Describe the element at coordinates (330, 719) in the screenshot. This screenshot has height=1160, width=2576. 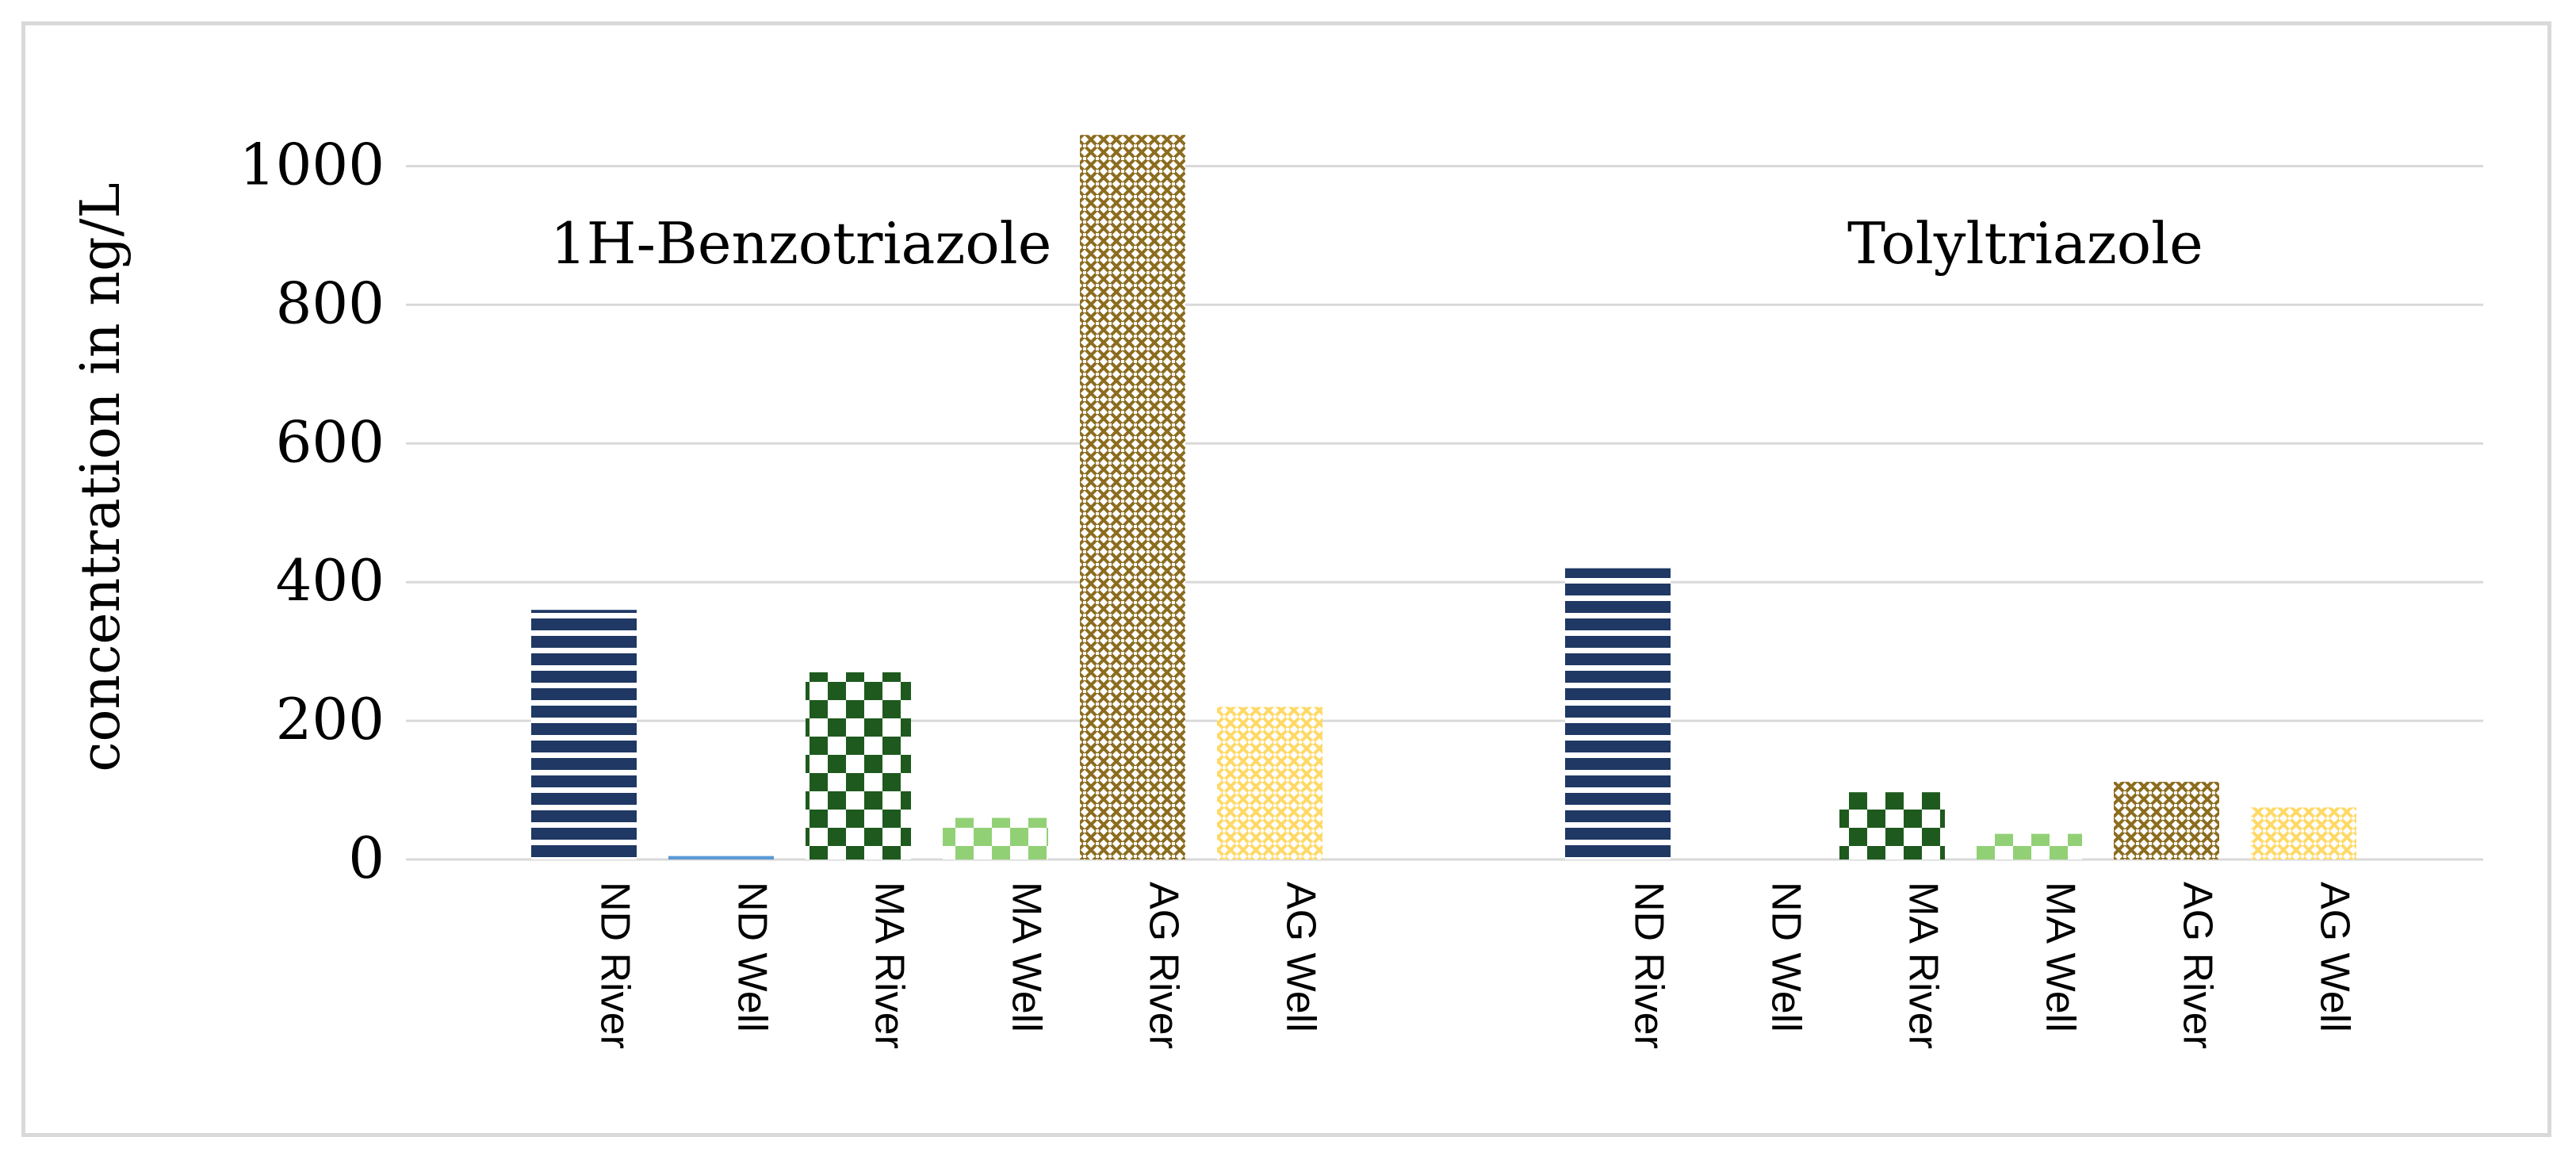
I see `y-tick-label: 200` at that location.